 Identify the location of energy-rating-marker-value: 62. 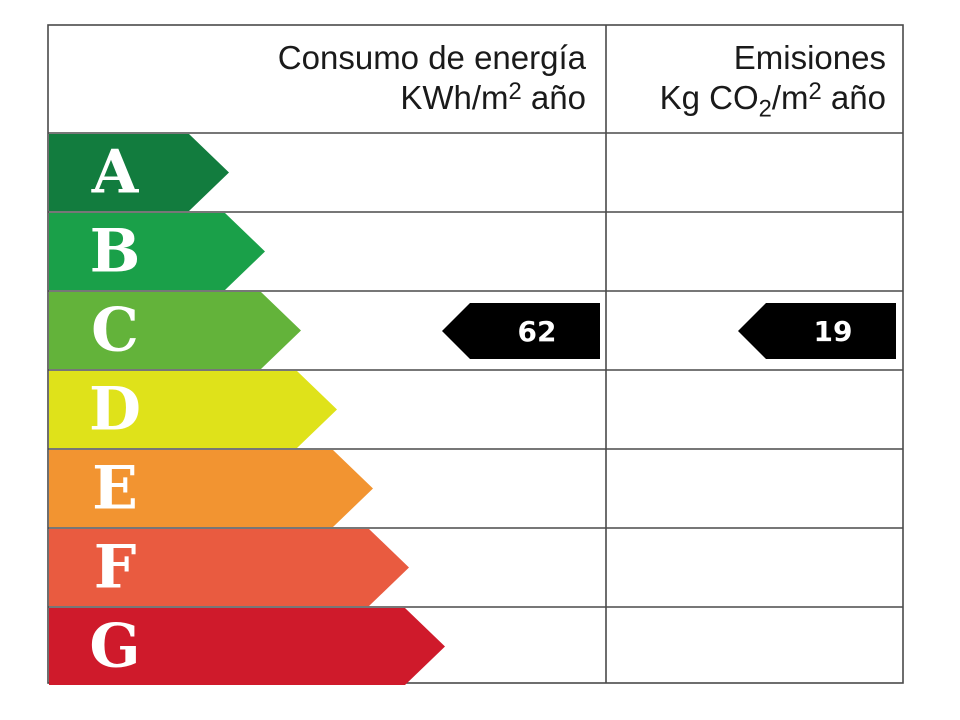
(537, 331).